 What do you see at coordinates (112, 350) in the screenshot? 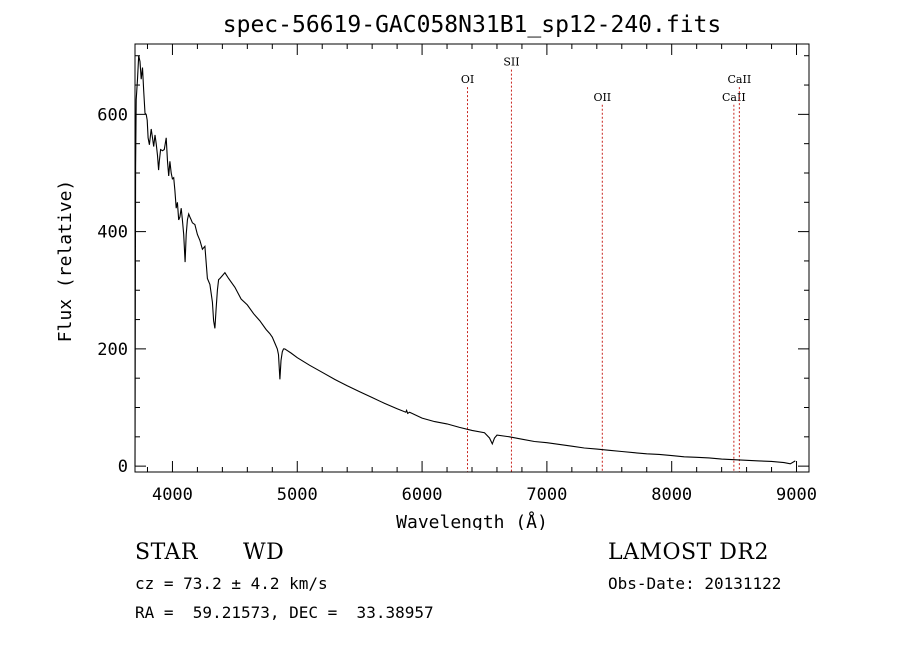
I see `y-tick-label: 200` at bounding box center [112, 350].